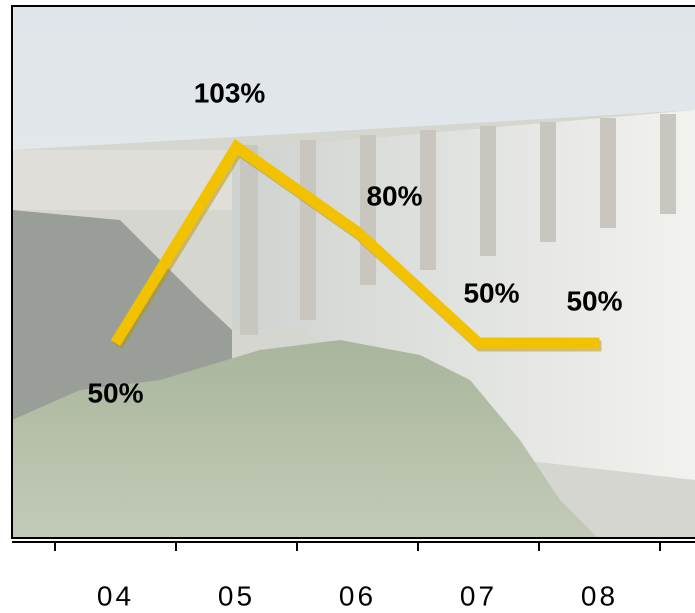 This screenshot has height=613, width=695. Describe the element at coordinates (394, 195) in the screenshot. I see `data-label: 80%` at that location.